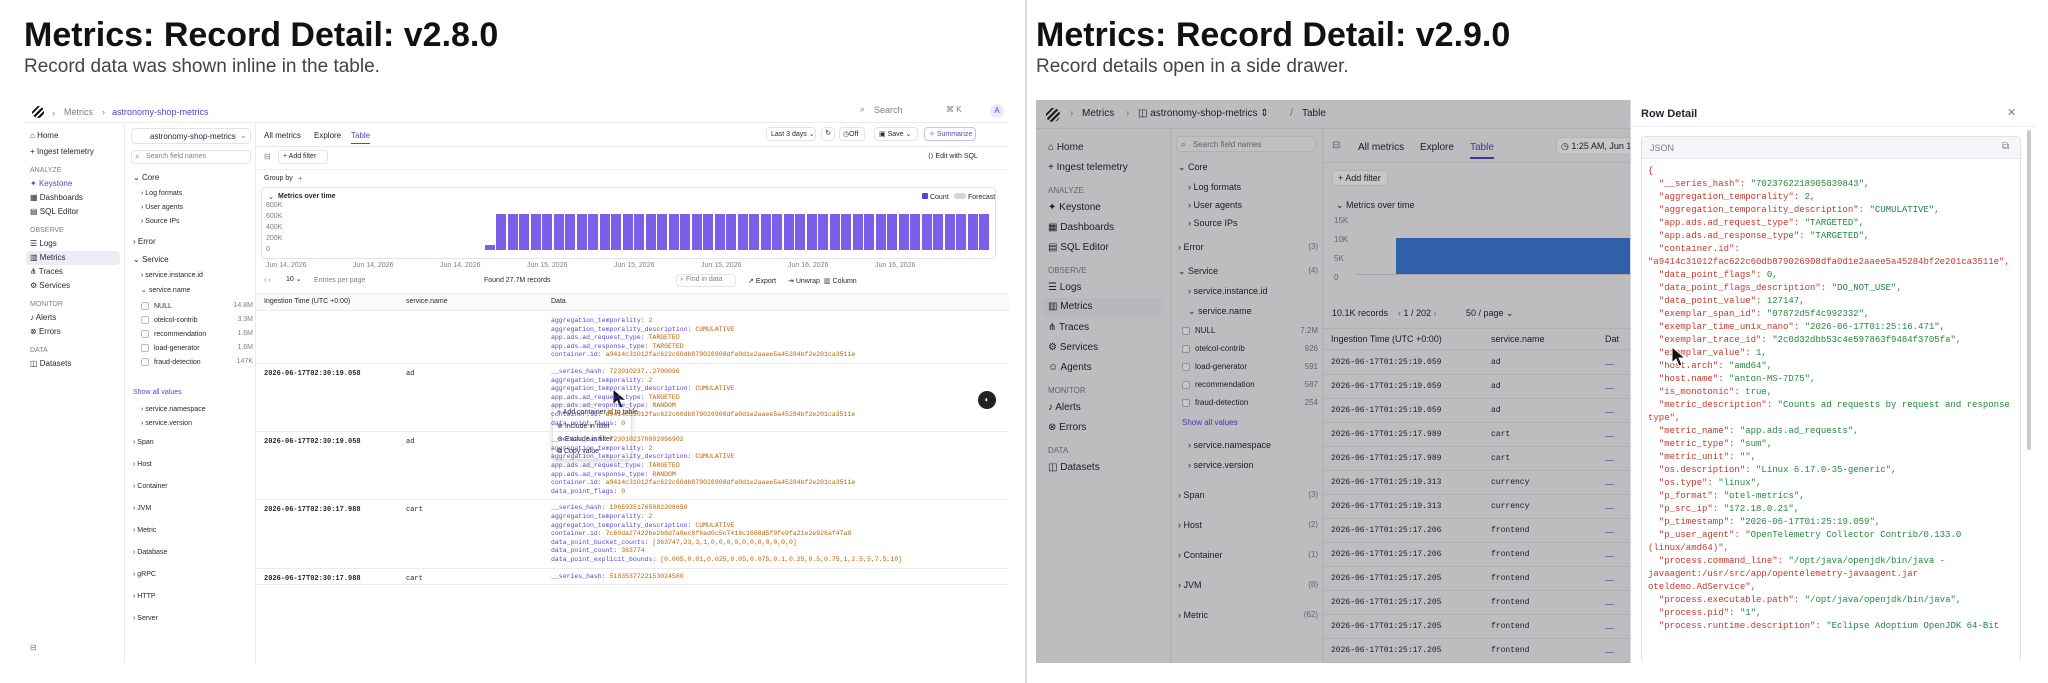 Image resolution: width=2048 pixels, height=683 pixels. I want to click on nav-agents: ☺ Agents, so click(1070, 367).